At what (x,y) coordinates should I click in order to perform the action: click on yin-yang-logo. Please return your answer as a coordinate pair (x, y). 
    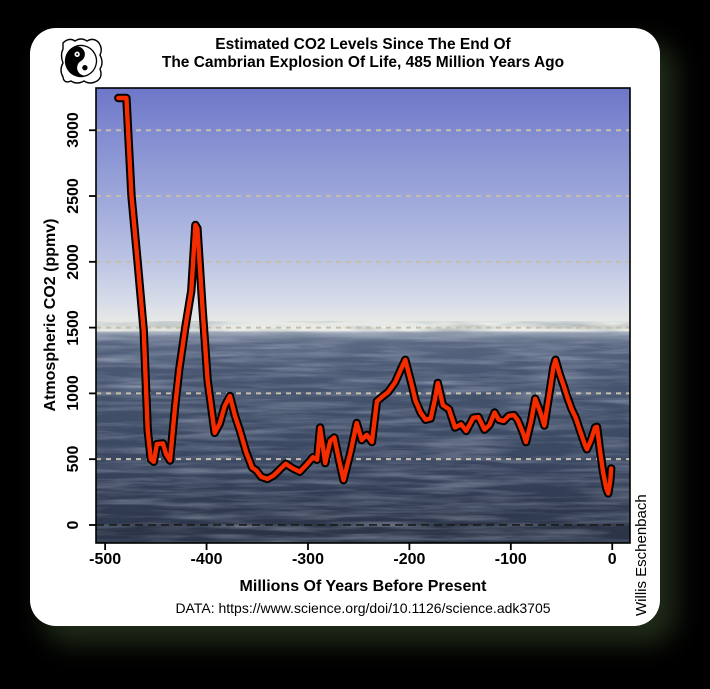
    Looking at the image, I should click on (81, 61).